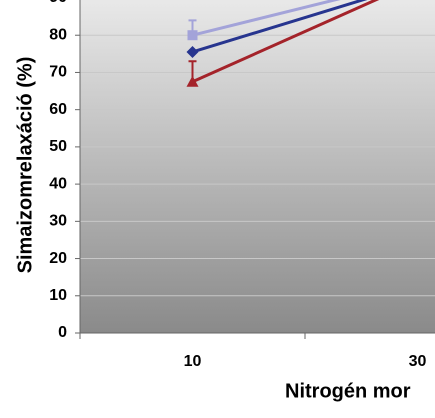 The height and width of the screenshot is (418, 435). Describe the element at coordinates (62, 332) in the screenshot. I see `y-tick-label: 0` at that location.